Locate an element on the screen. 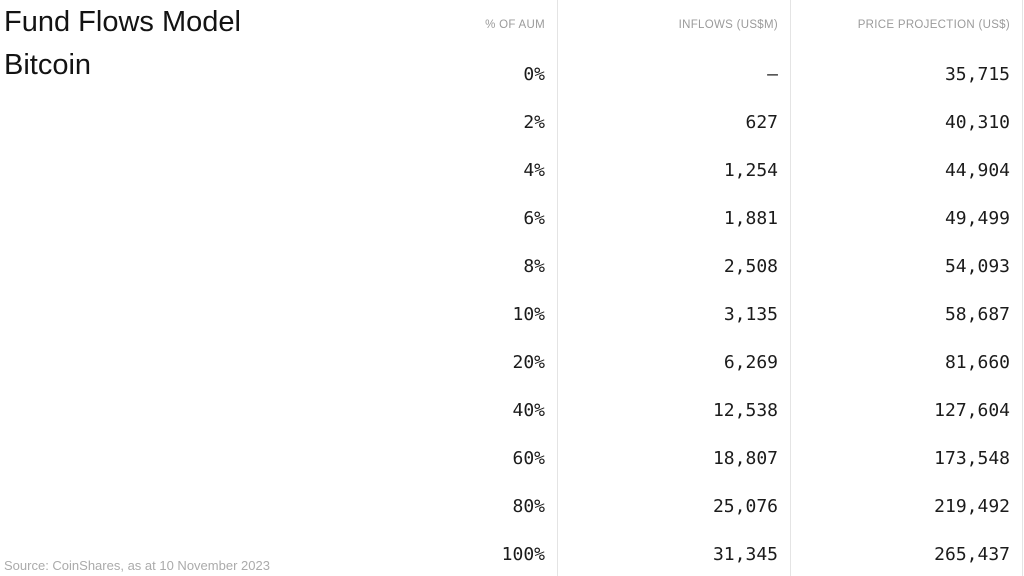  aum-cell: 10% is located at coordinates (528, 314).